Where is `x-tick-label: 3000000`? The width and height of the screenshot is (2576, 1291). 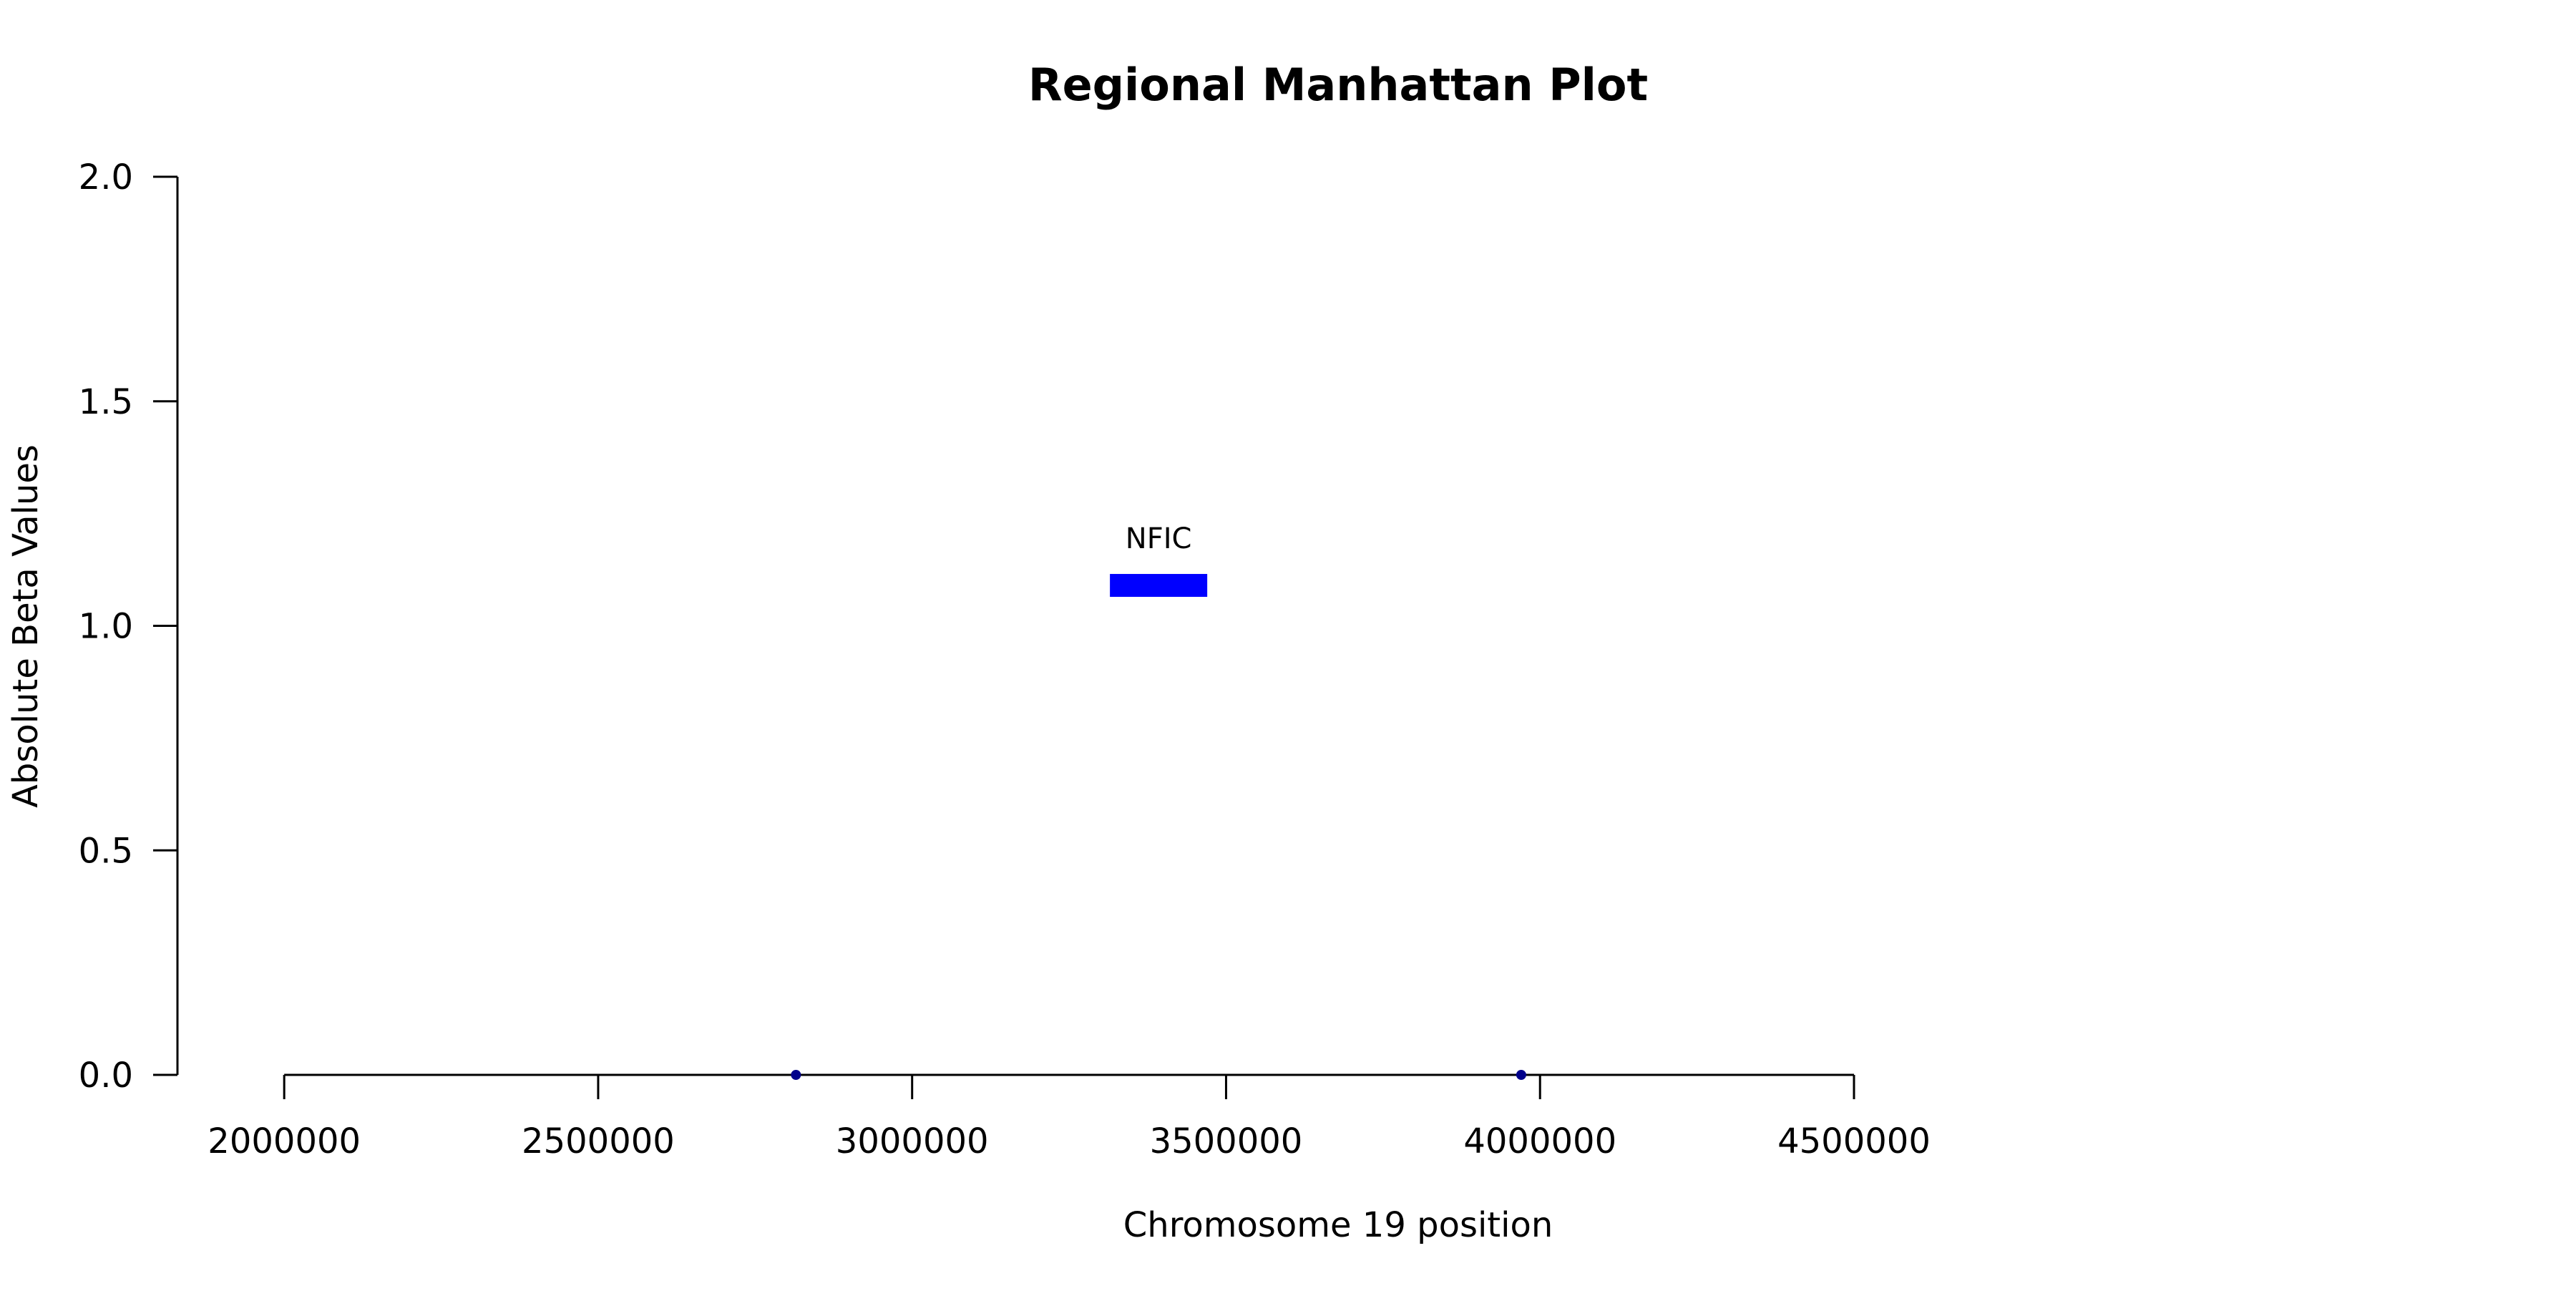
x-tick-label: 3000000 is located at coordinates (912, 1141).